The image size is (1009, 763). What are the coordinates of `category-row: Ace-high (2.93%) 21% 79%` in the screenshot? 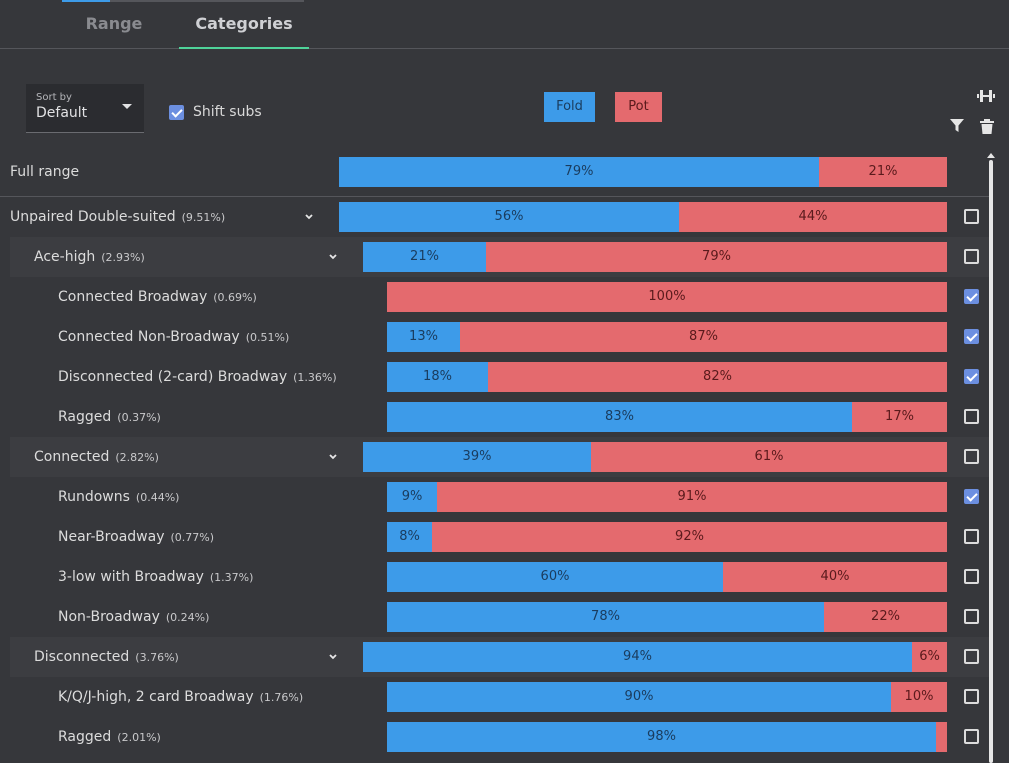 It's located at (499, 257).